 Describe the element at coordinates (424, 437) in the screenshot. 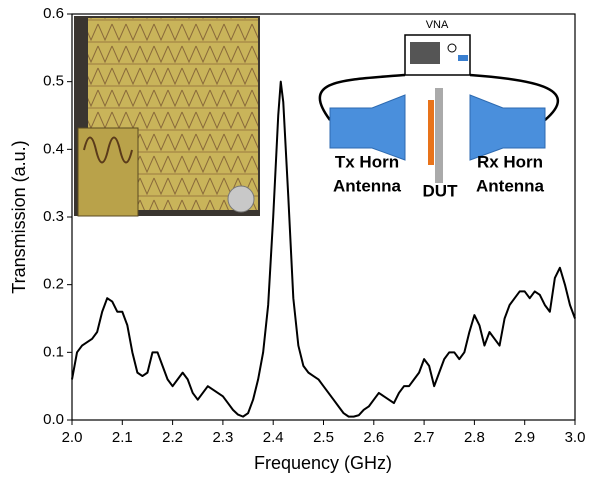

I see `x-tick-label: 2.7` at that location.